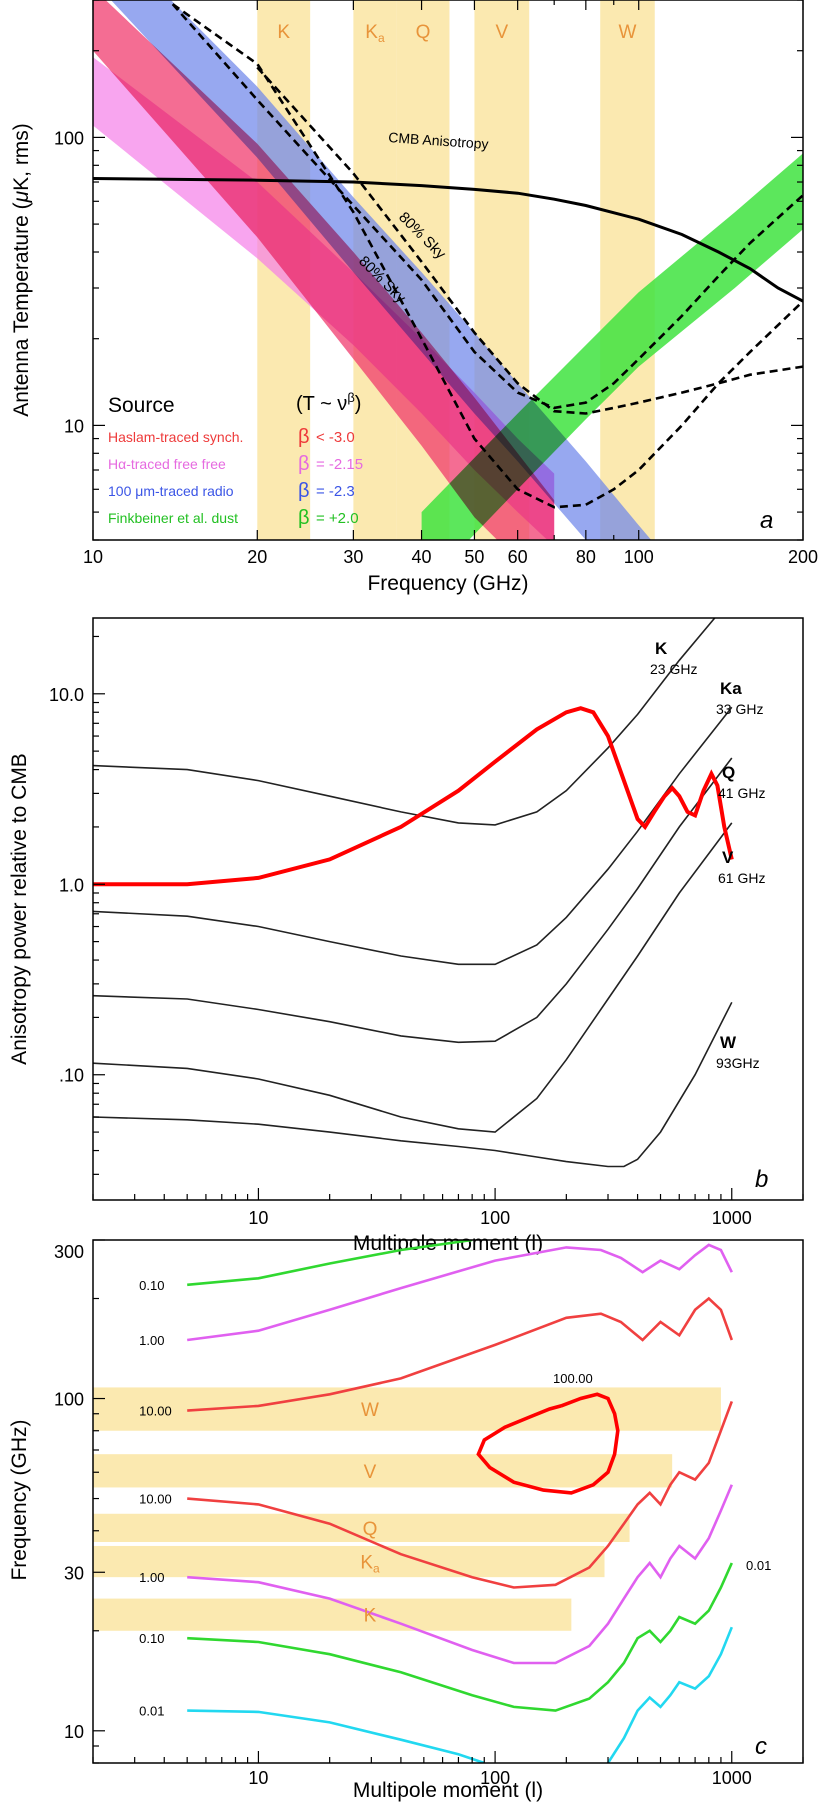  Describe the element at coordinates (349, 1561) in the screenshot. I see `band-rect-ka` at that location.